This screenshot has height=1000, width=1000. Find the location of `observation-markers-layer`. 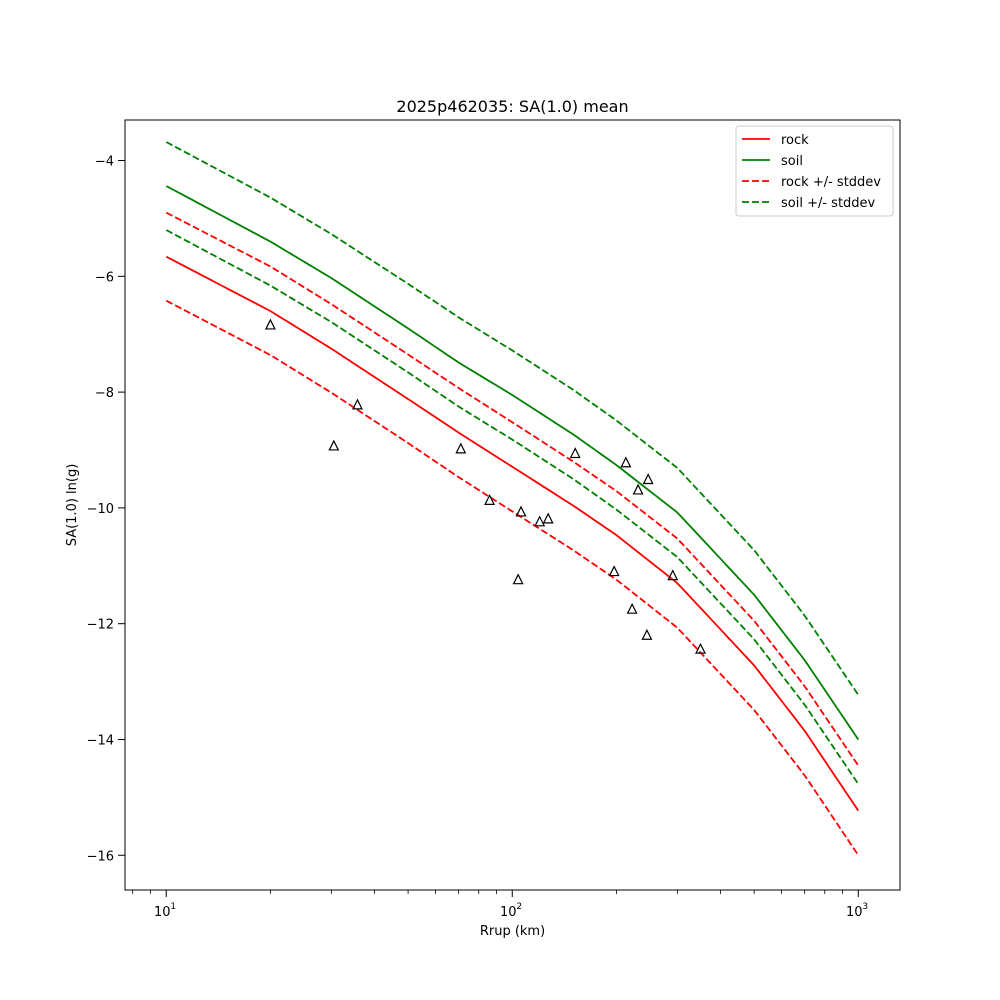

observation-markers-layer is located at coordinates (485, 486).